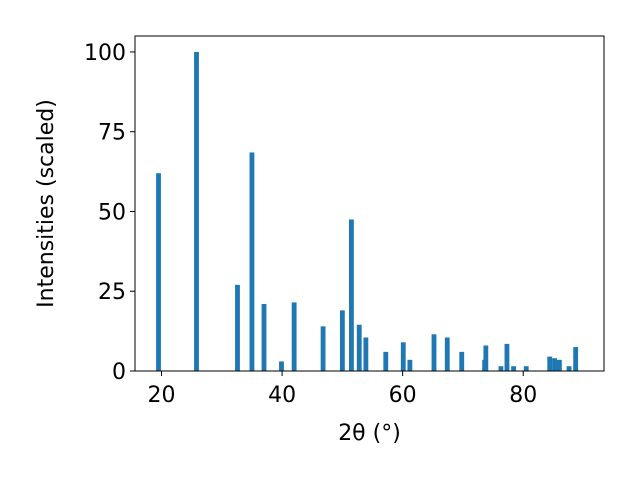 This screenshot has height=480, width=640. Describe the element at coordinates (46, 203) in the screenshot. I see `y-axis-label: Intensities (scaled)` at that location.